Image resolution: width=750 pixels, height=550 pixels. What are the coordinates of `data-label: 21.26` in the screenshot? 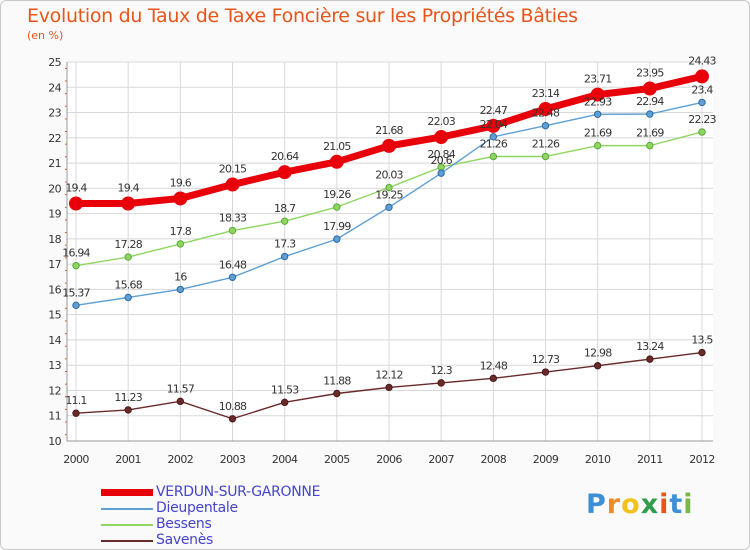 It's located at (494, 143).